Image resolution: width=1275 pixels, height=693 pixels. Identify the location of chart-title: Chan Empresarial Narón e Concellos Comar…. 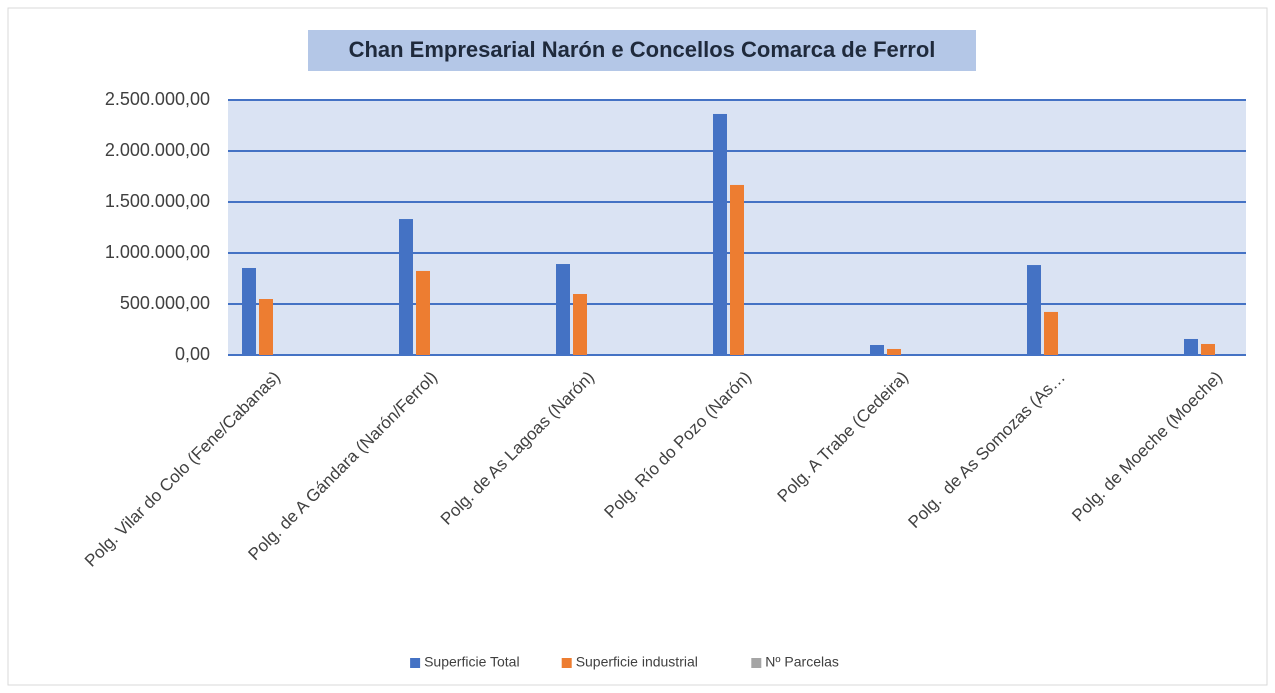
(642, 49).